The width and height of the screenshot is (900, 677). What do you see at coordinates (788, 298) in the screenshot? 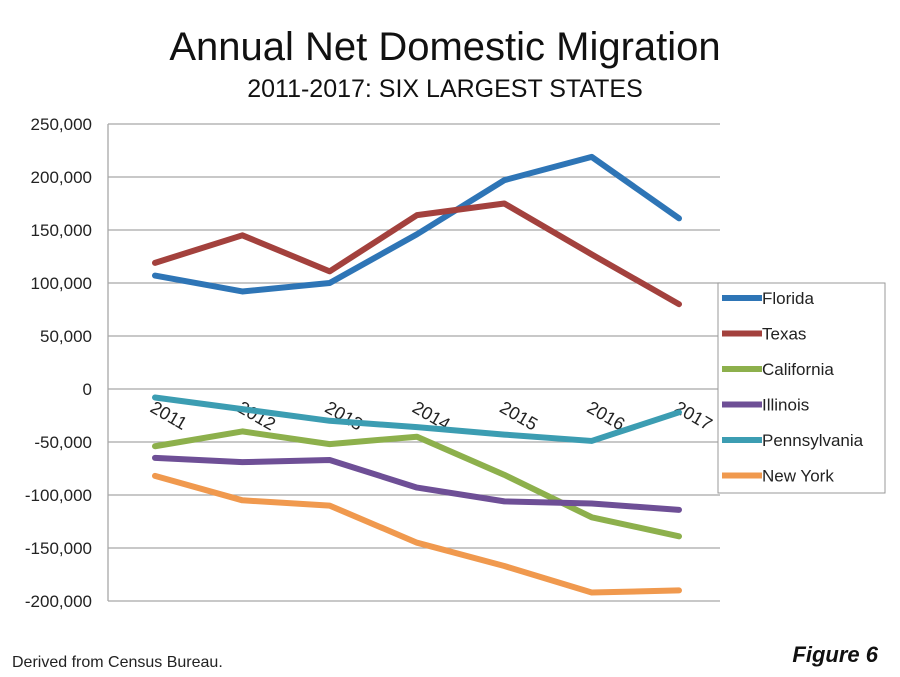
I see `legend-label: Florida` at bounding box center [788, 298].